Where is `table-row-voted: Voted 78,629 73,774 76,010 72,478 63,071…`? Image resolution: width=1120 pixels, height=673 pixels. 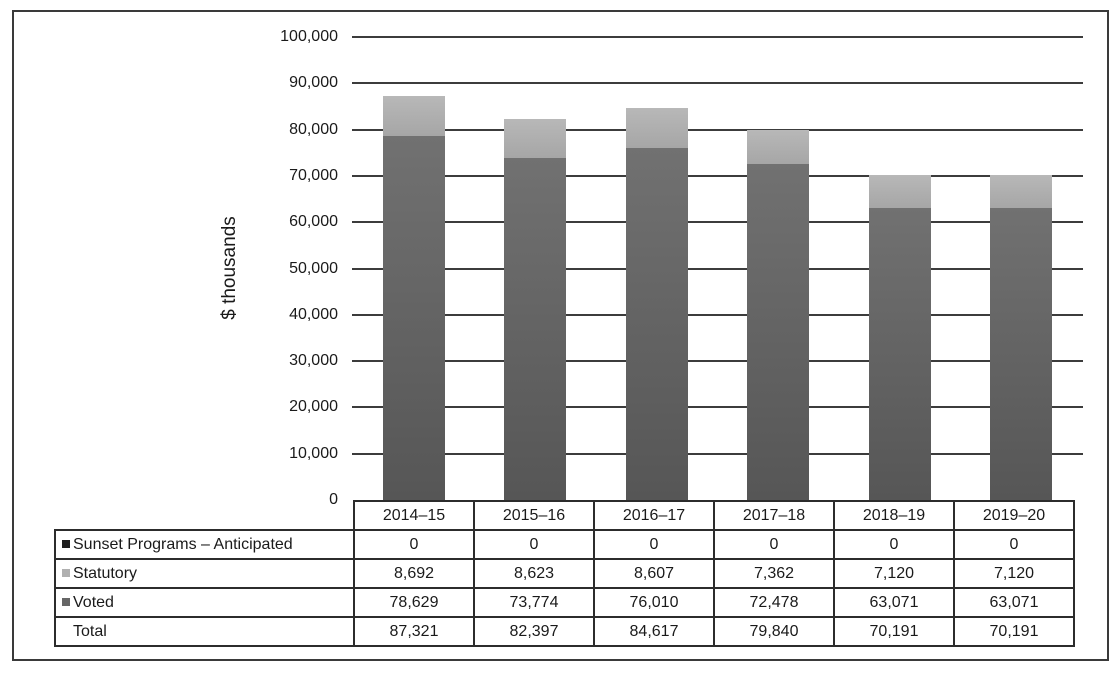 table-row-voted: Voted 78,629 73,774 76,010 72,478 63,071… is located at coordinates (564, 602).